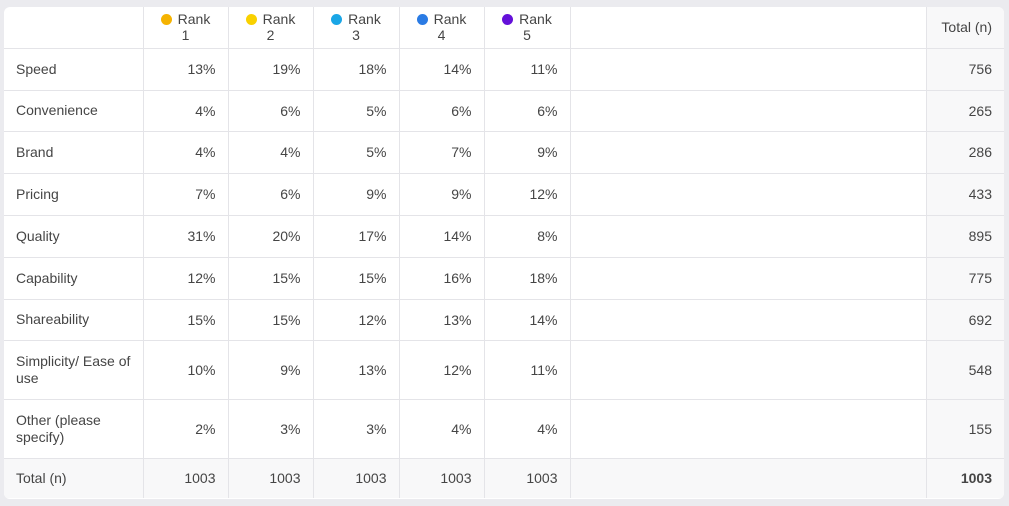 The height and width of the screenshot is (506, 1009). I want to click on row-total: 433, so click(965, 194).